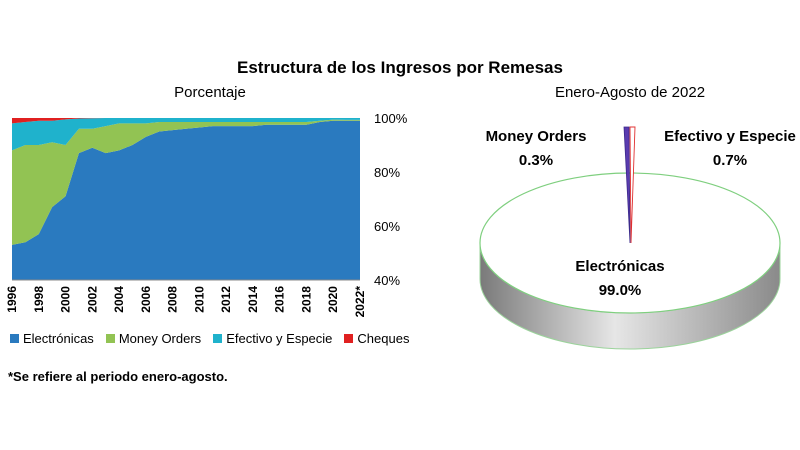  I want to click on x-tick-label: 1998, so click(39, 299).